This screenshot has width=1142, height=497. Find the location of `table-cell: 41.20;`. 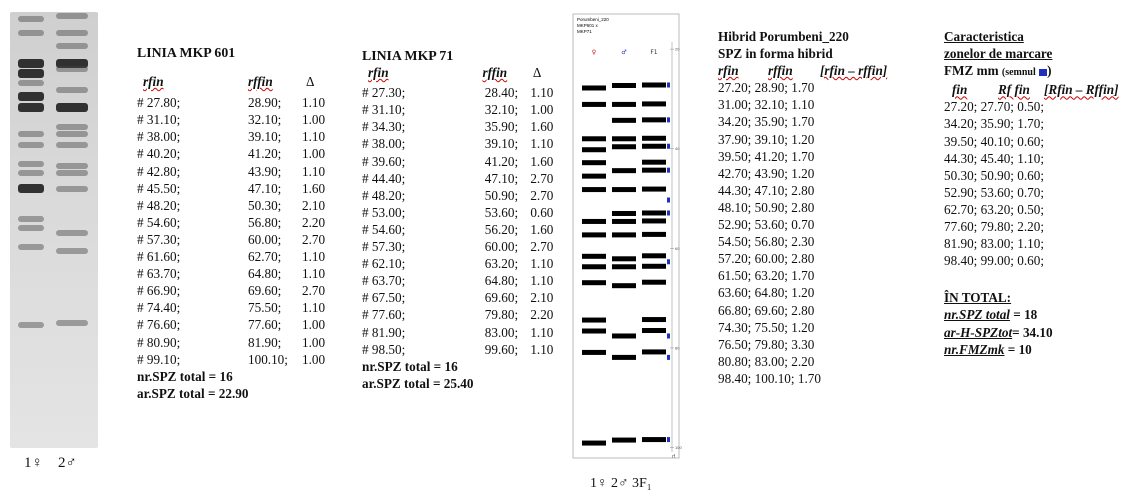

table-cell: 41.20; is located at coordinates (265, 154).